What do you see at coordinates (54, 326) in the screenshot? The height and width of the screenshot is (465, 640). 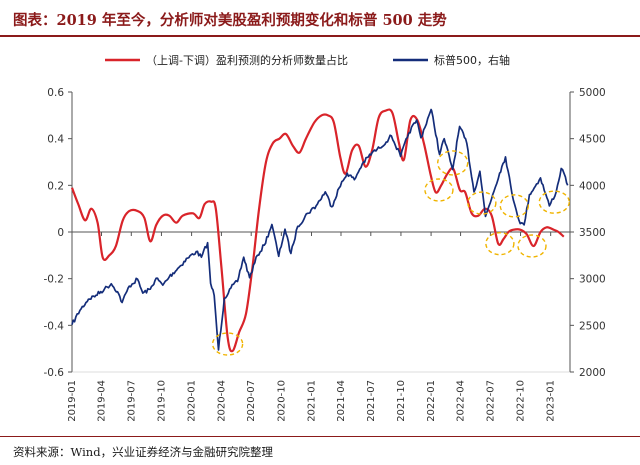 I see `y-left-tick-label: -0.4` at bounding box center [54, 326].